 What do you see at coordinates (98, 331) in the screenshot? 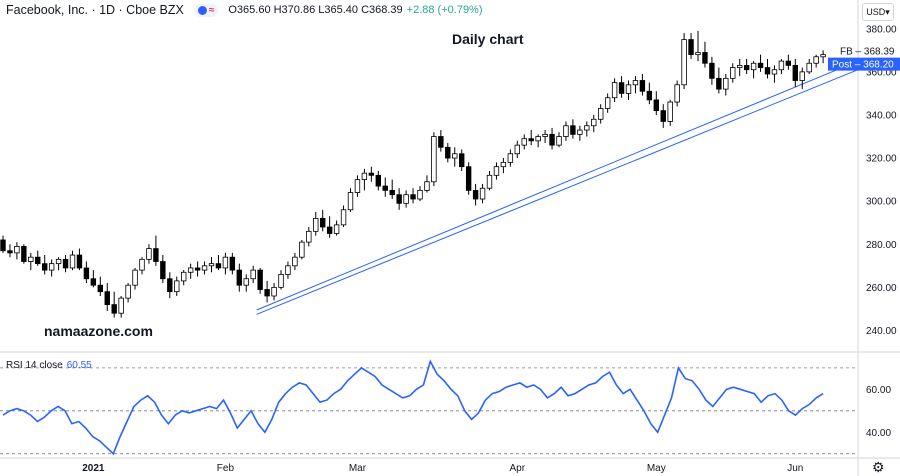
I see `watermark-text: namaazone.com` at bounding box center [98, 331].